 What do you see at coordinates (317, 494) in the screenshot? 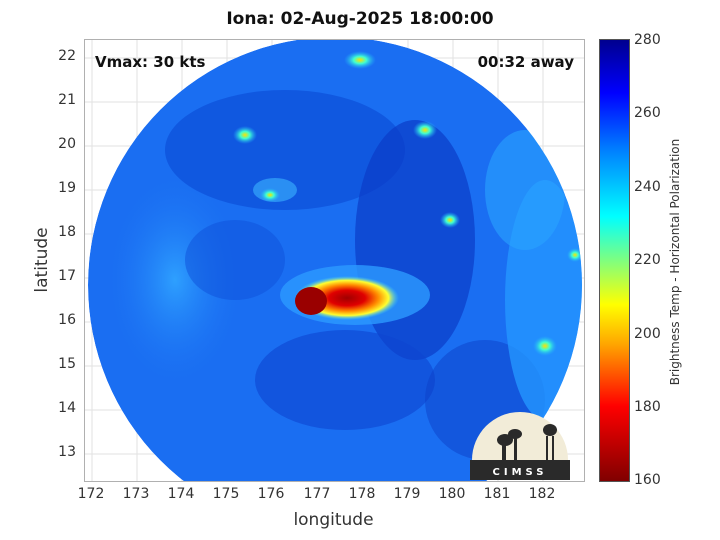
I see `x-tick-label: 177` at bounding box center [317, 494].